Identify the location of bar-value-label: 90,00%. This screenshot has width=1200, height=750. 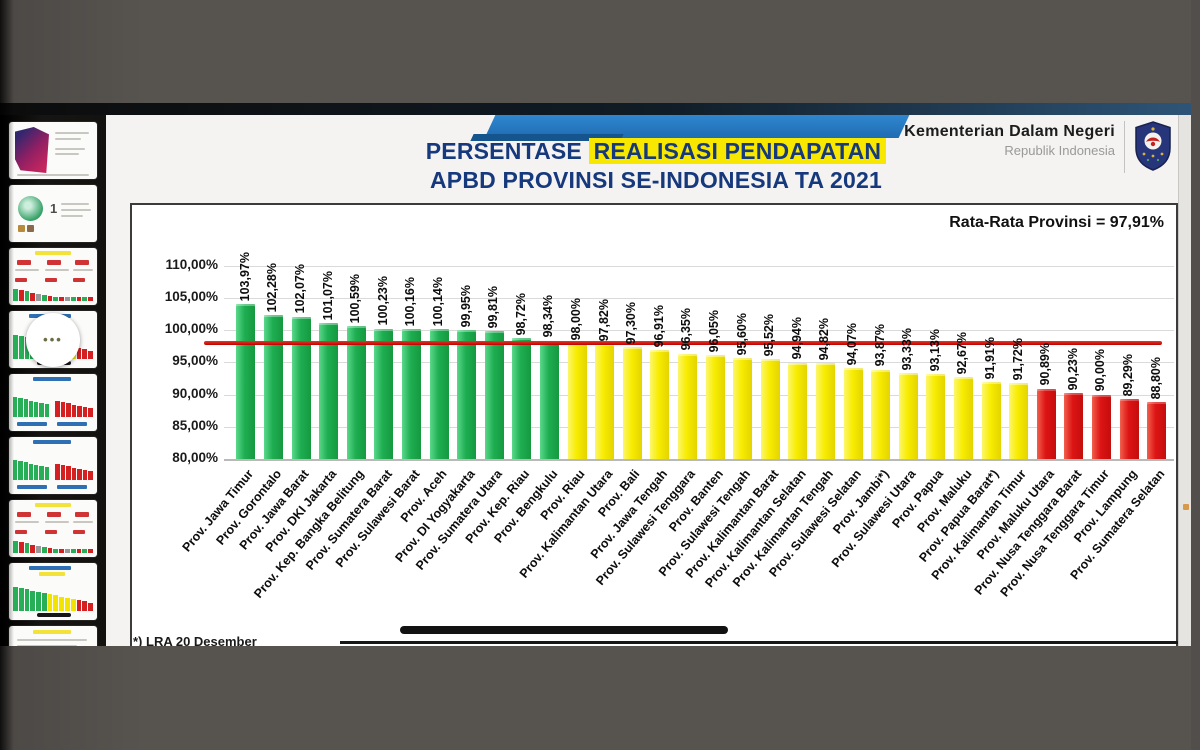
(1100, 370).